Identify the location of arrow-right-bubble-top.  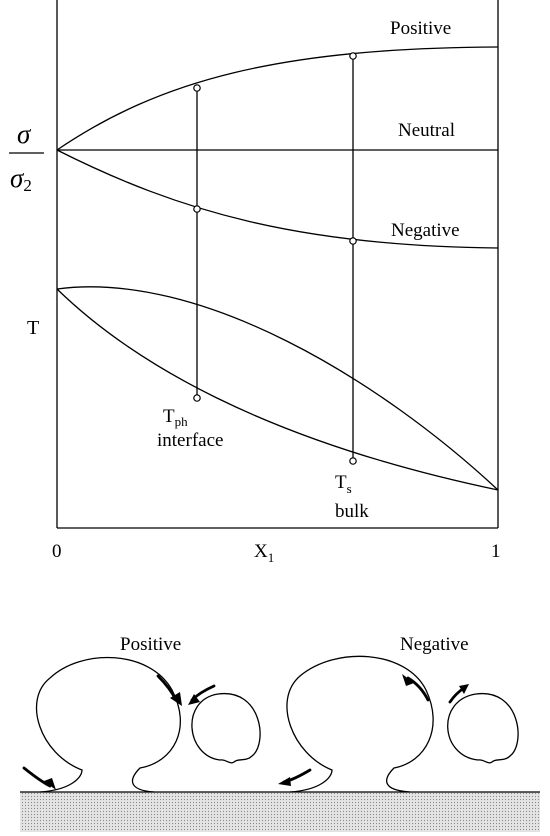
(418, 689).